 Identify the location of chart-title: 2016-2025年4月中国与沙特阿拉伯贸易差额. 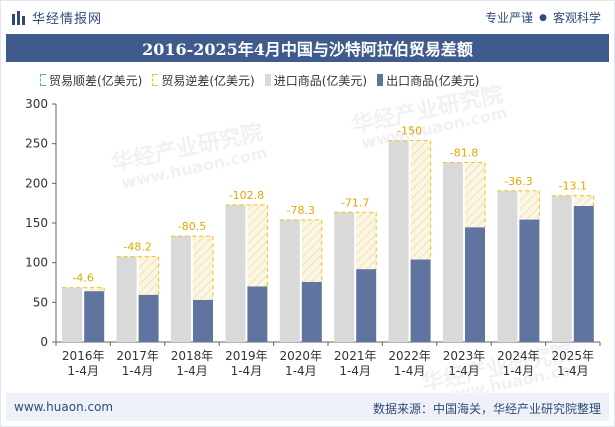
(307, 48).